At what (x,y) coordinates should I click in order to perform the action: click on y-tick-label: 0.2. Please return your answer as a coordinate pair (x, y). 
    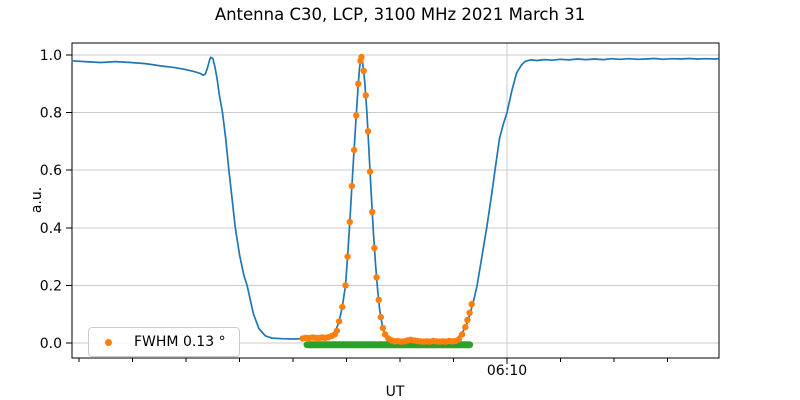
    Looking at the image, I should click on (51, 286).